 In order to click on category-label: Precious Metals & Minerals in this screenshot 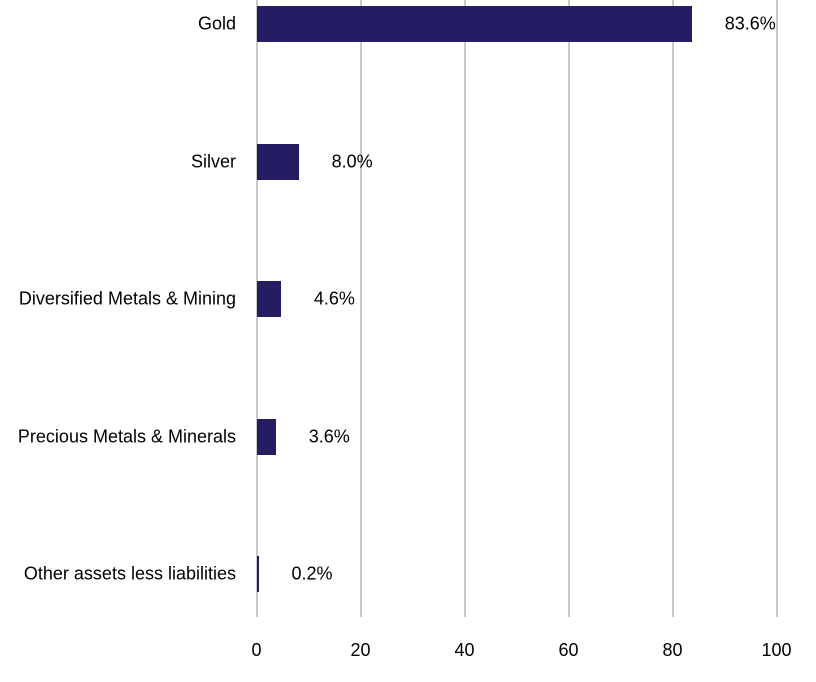, I will do `click(126, 436)`.